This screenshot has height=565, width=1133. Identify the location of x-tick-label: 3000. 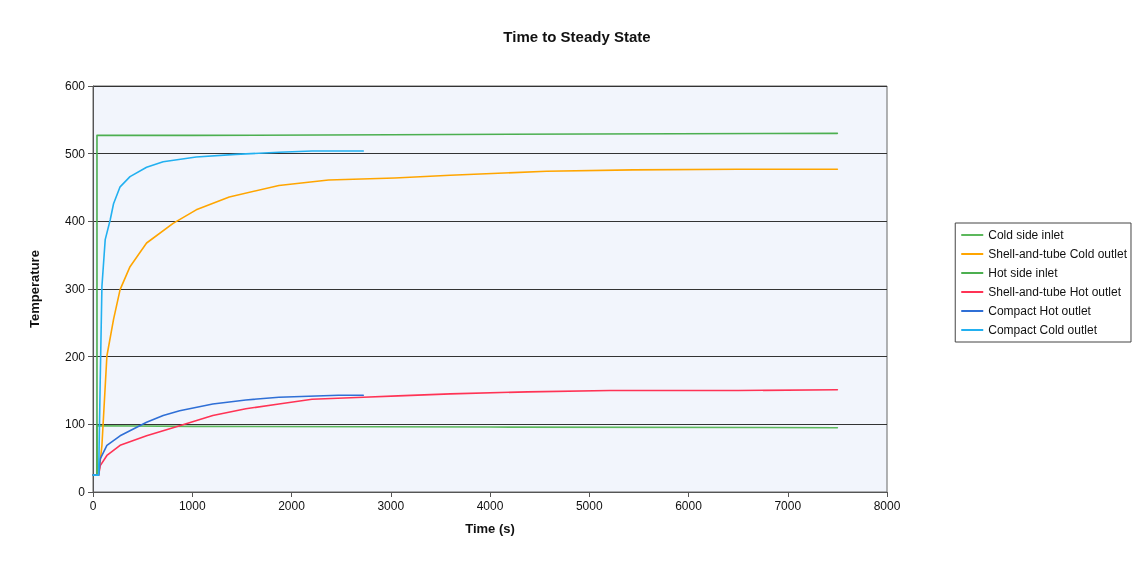
(391, 506).